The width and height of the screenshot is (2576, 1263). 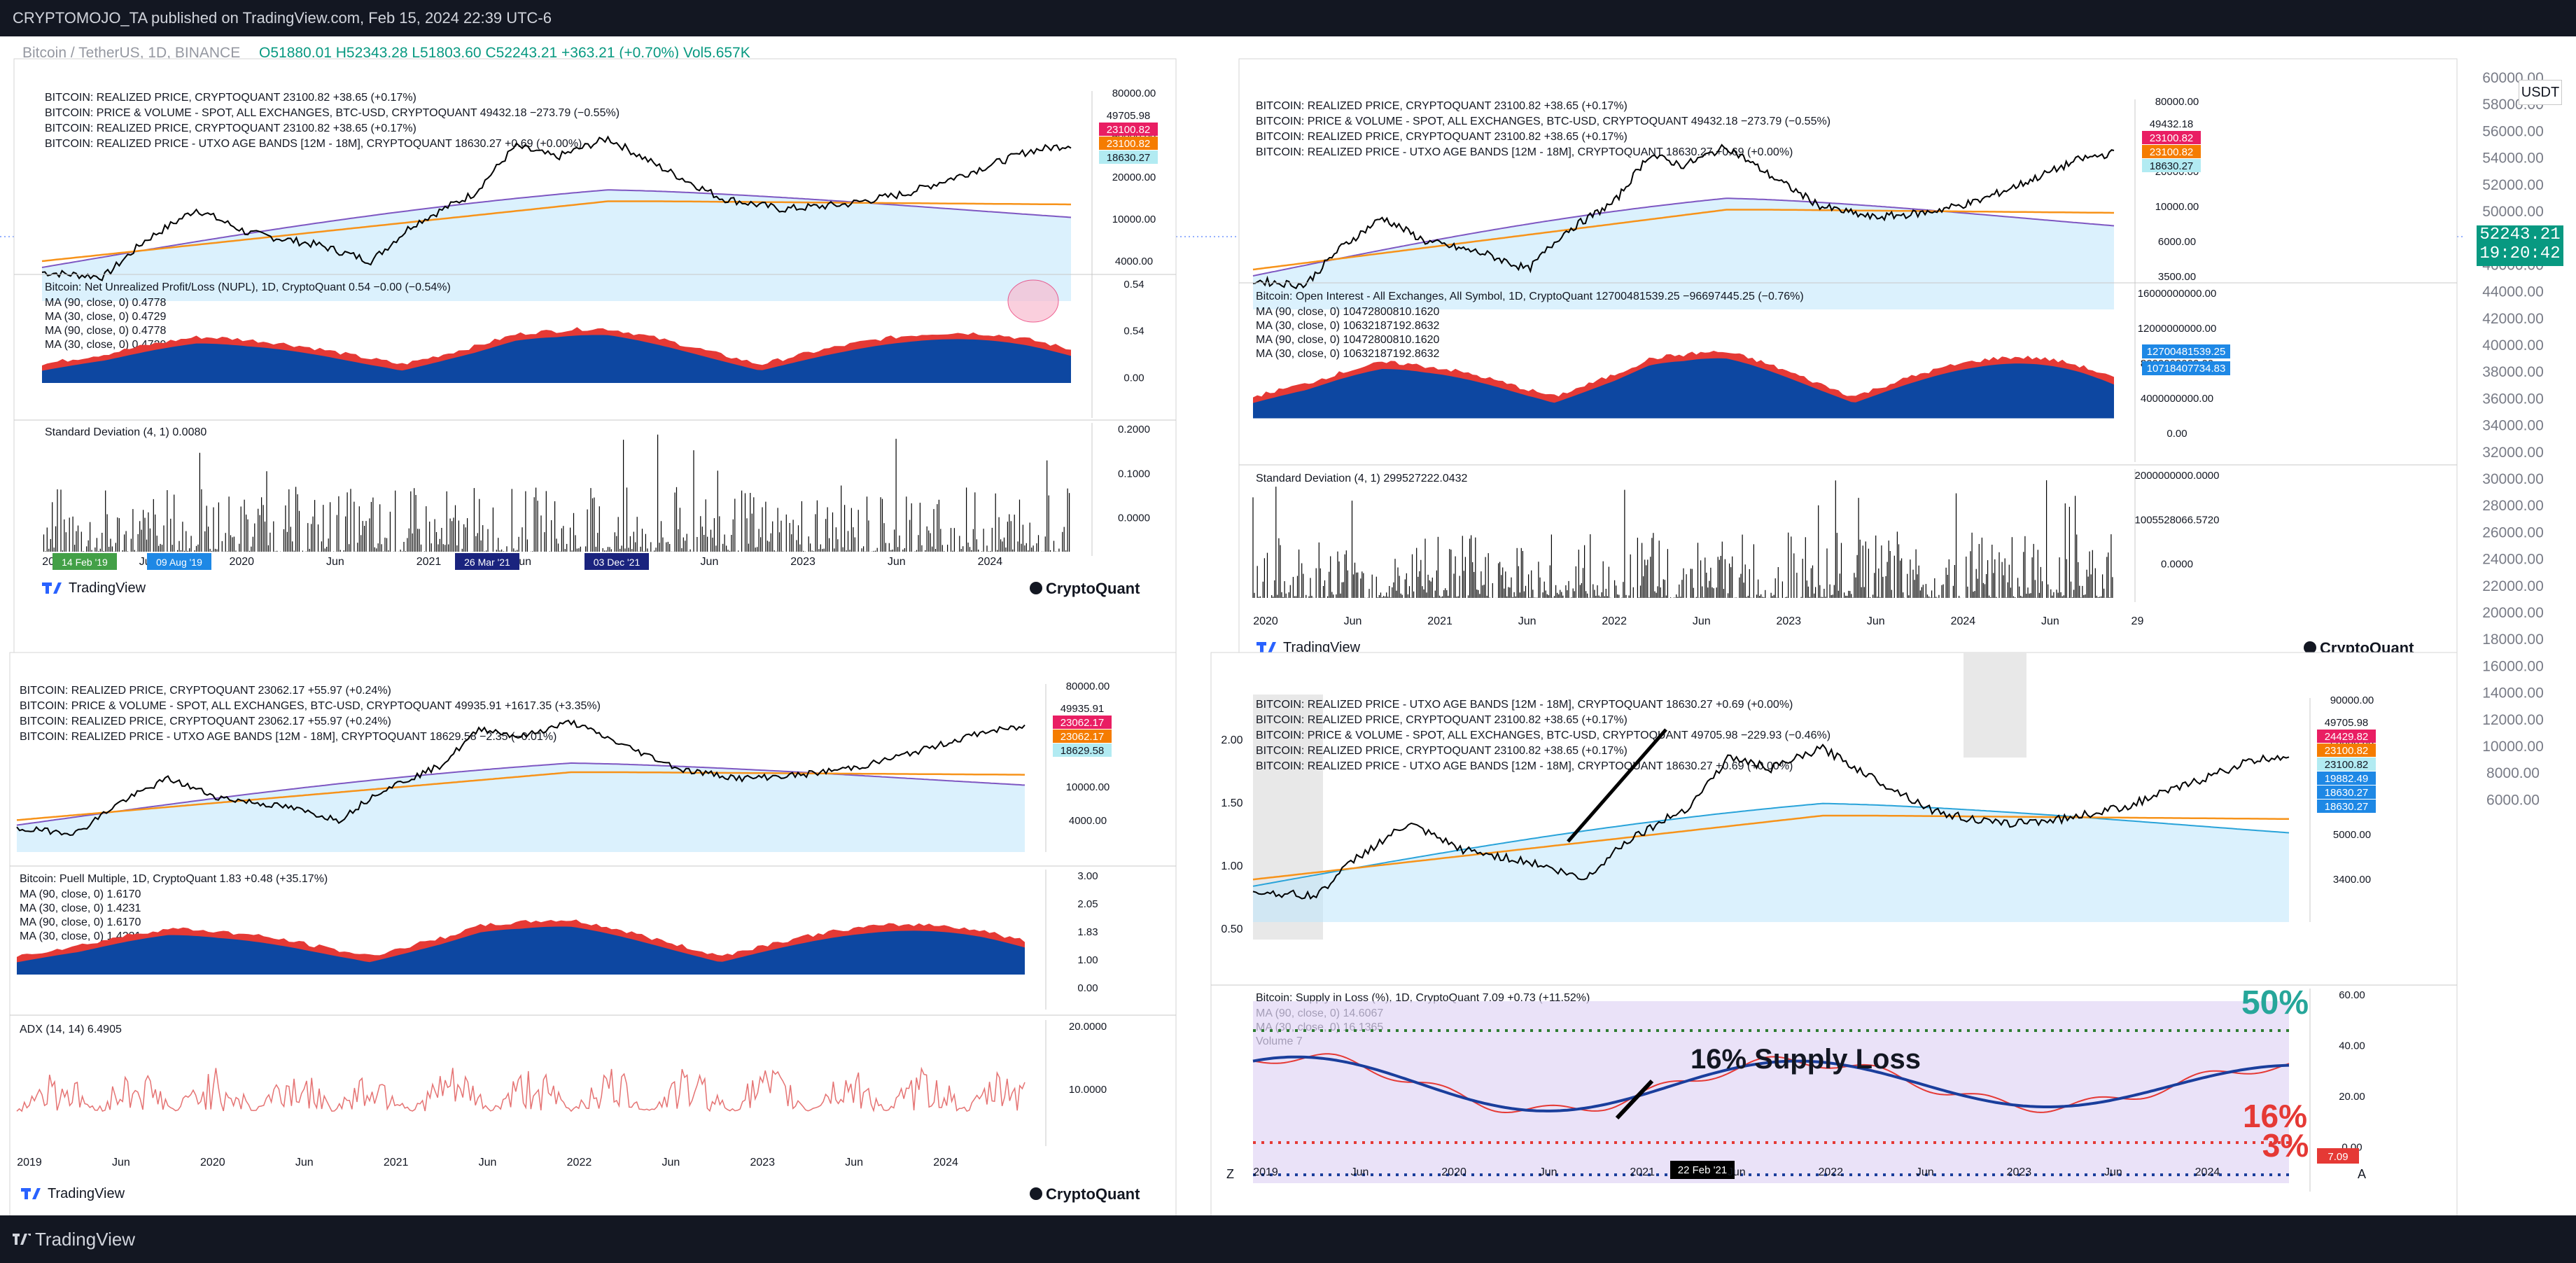 What do you see at coordinates (2513, 773) in the screenshot?
I see `main-y-tick: 8000.00` at bounding box center [2513, 773].